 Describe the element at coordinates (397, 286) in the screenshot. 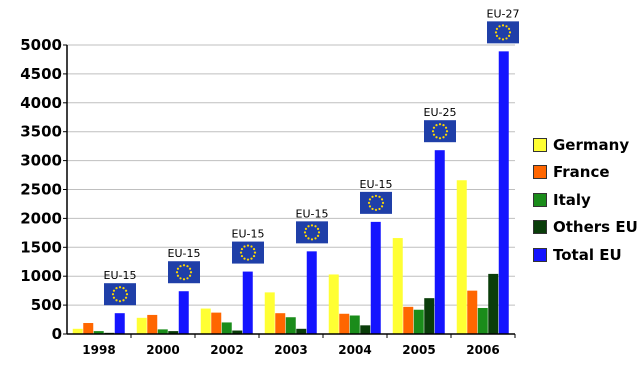

I see `bar-germany-2005` at that location.